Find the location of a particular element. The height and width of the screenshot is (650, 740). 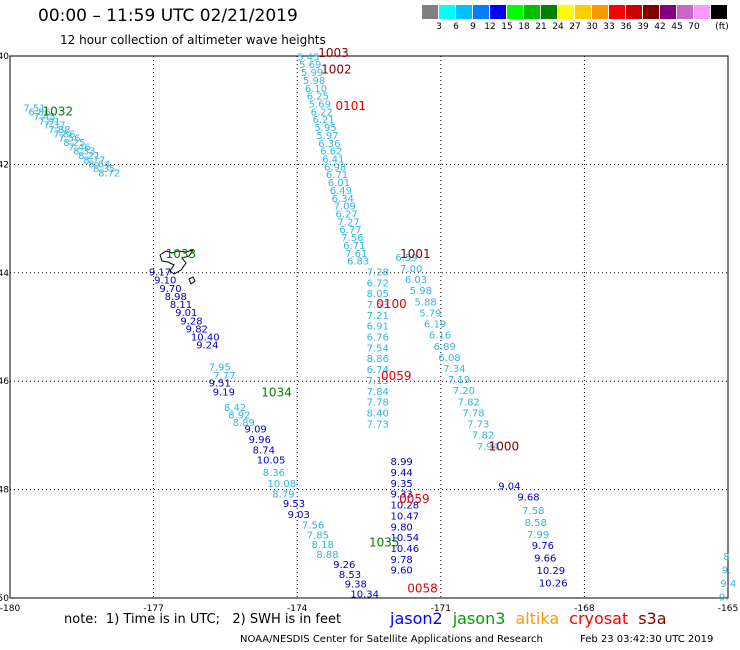

y-tick-label: -42 is located at coordinates (4, 165).